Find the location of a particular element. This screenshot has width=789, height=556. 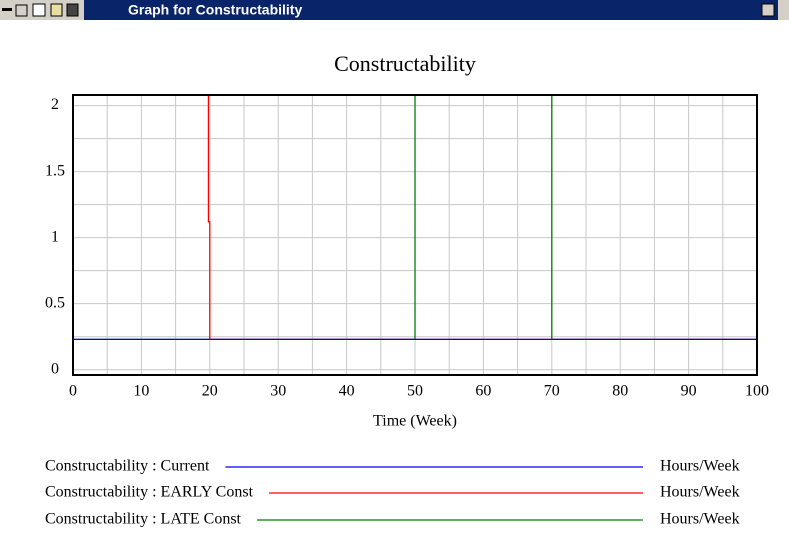

x-tick-label: 90 is located at coordinates (689, 391).